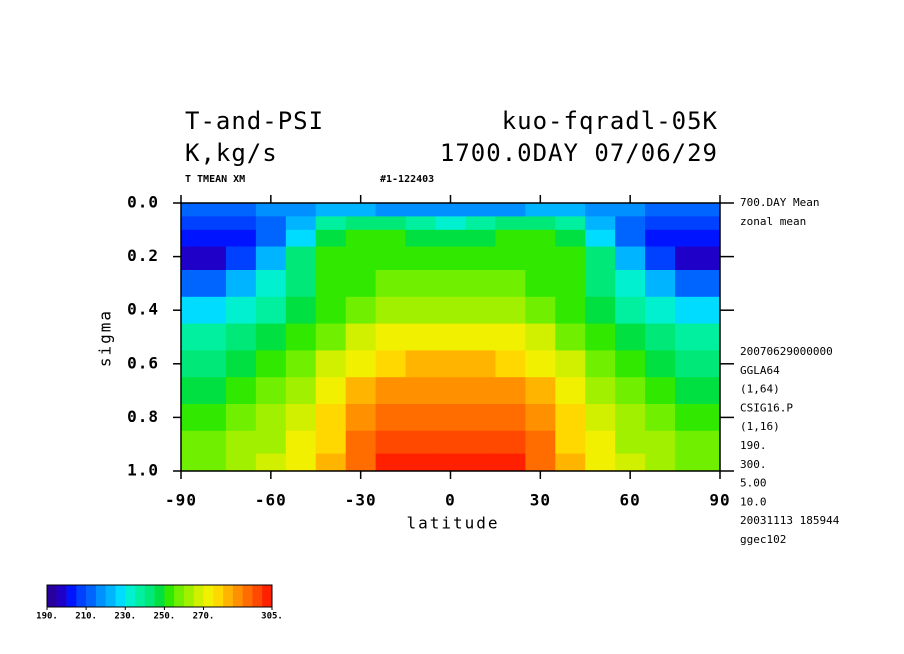 The height and width of the screenshot is (654, 904). Describe the element at coordinates (766, 407) in the screenshot. I see `side-note: CSIG16.P` at that location.